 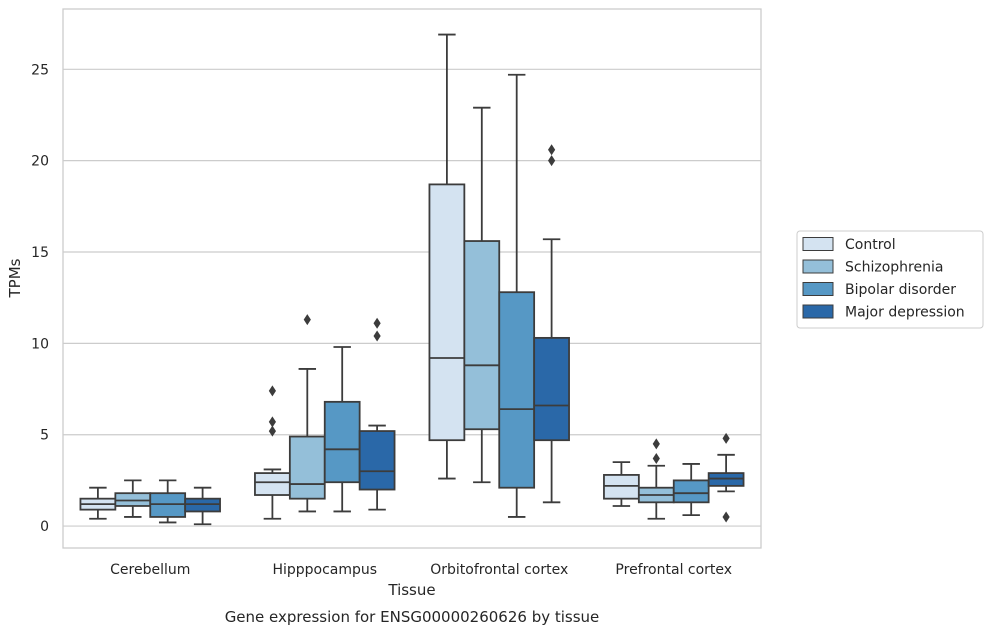 I want to click on y-tick-label: 0, so click(x=44, y=527).